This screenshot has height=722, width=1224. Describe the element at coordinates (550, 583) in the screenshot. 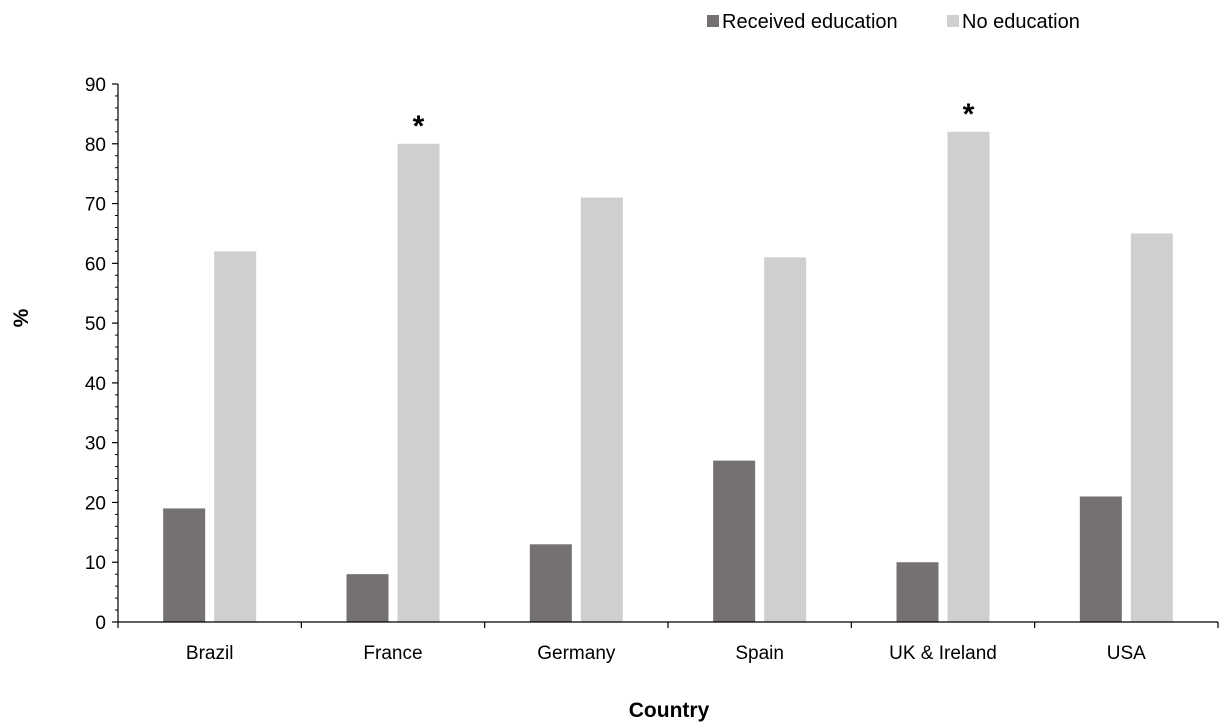

I see `bar-received-germany` at that location.